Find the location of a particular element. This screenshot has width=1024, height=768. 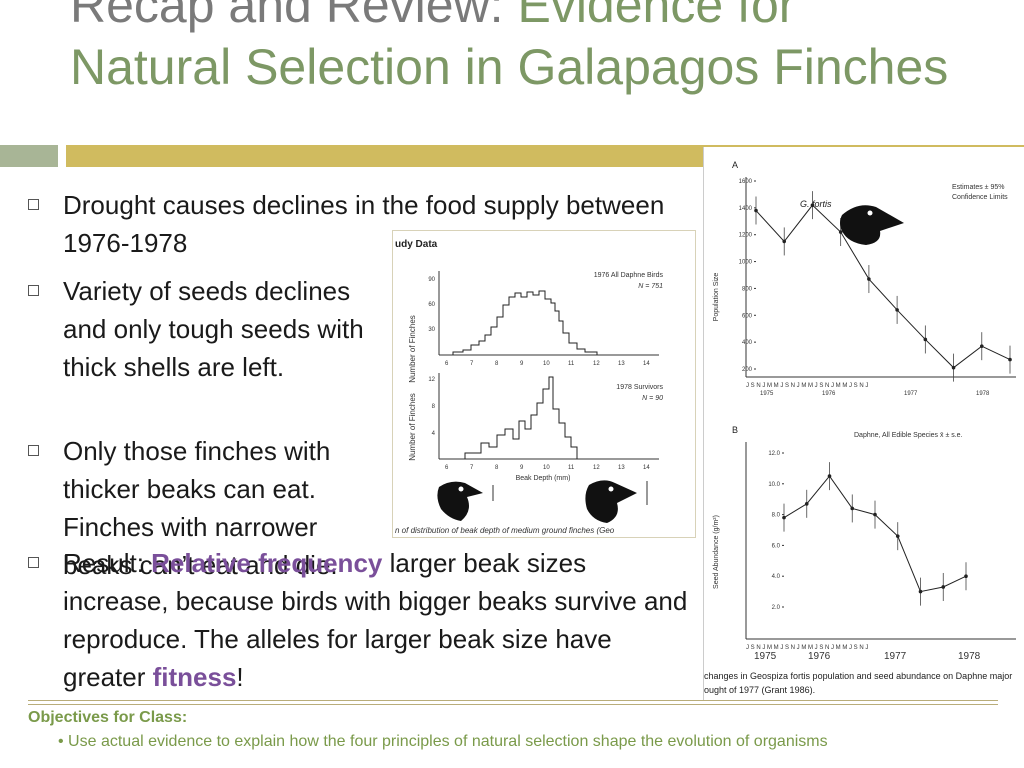

top-xtick: 12 is located at coordinates (596, 364).